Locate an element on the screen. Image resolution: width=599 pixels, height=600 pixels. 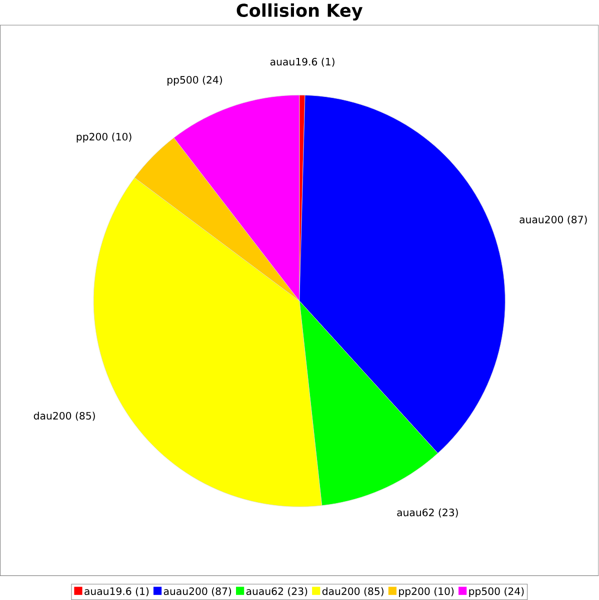
text: (87) is located at coordinates (222, 591).